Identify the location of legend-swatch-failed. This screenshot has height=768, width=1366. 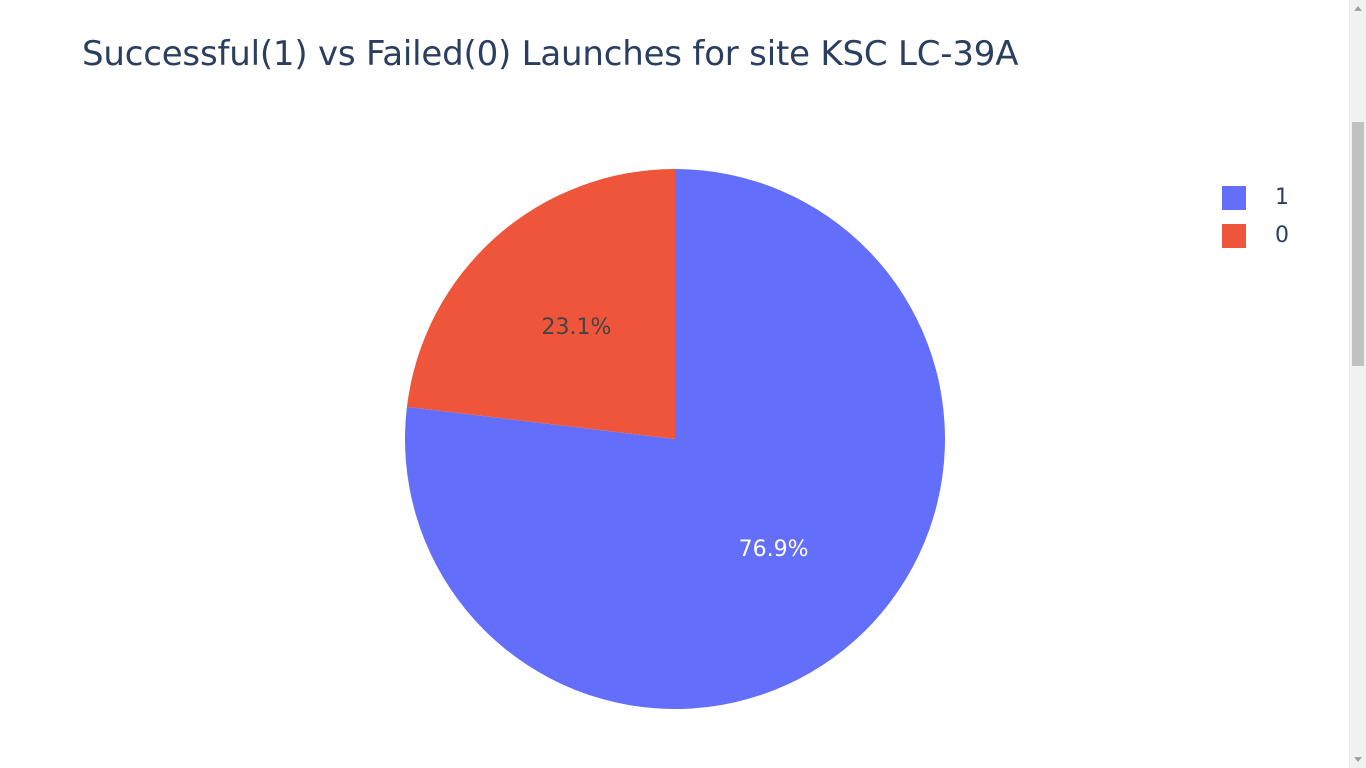
(1234, 236).